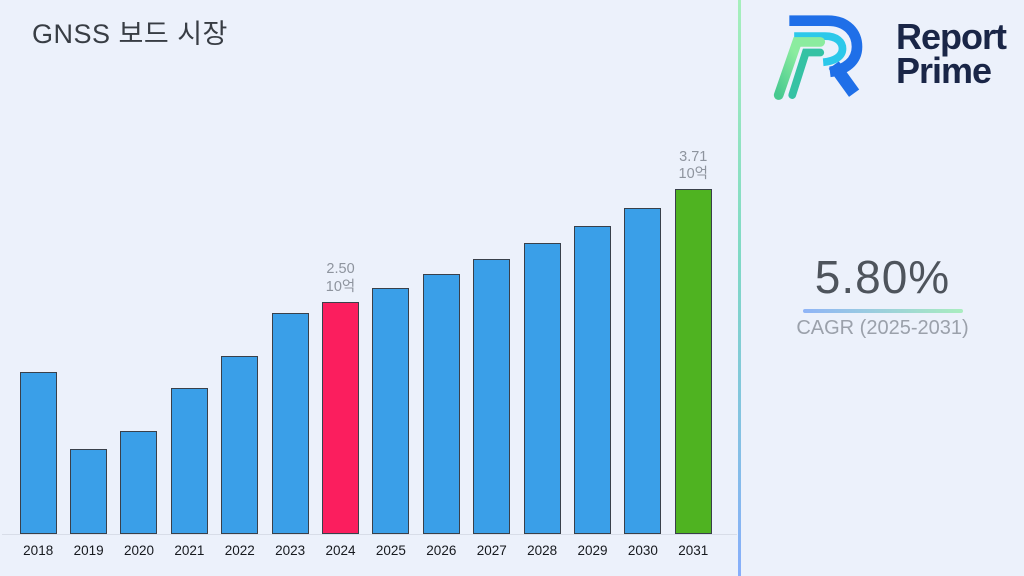 The width and height of the screenshot is (1024, 576). What do you see at coordinates (240, 445) in the screenshot?
I see `bar-2022` at bounding box center [240, 445].